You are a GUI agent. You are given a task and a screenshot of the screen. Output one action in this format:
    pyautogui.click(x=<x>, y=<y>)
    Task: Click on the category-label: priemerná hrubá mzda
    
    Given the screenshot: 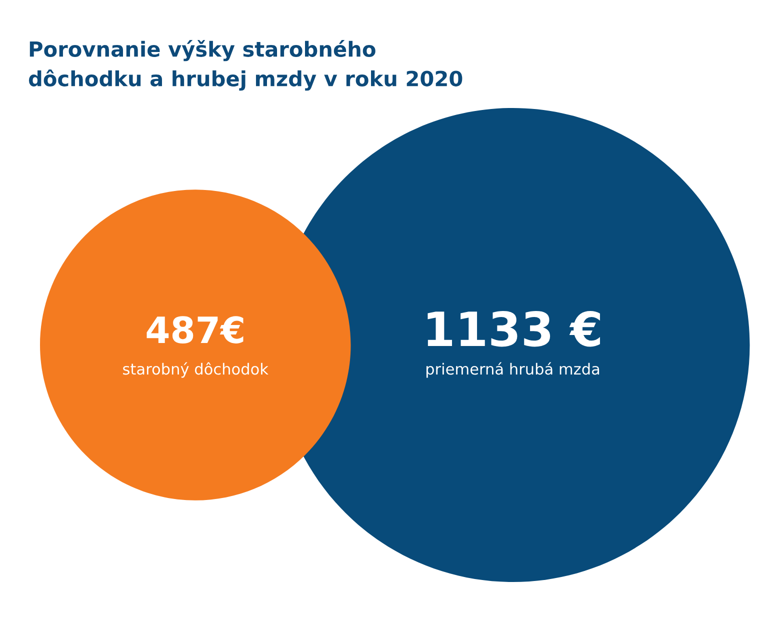 What is the action you would take?
    pyautogui.click(x=513, y=370)
    